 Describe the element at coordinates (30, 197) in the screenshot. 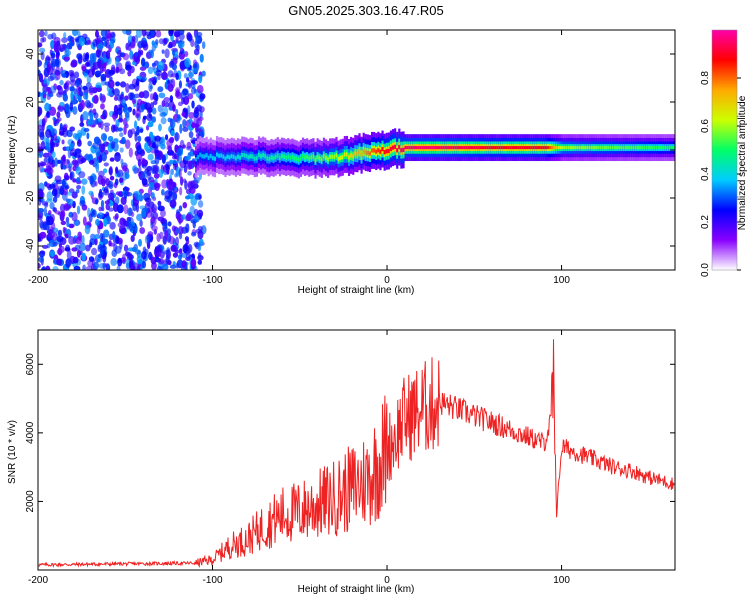

I see `y-tick-label: -20` at that location.